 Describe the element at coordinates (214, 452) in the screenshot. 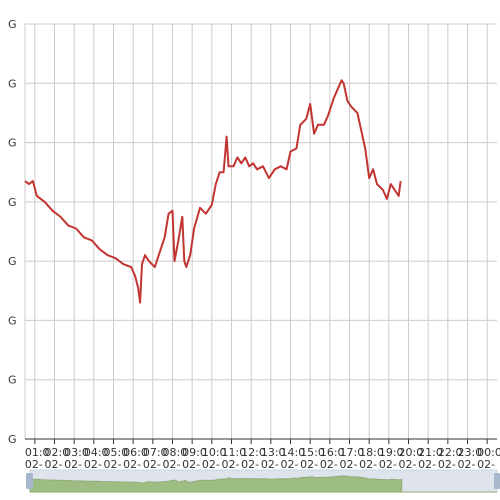

I see `x-tick-label-time: 10:0` at that location.